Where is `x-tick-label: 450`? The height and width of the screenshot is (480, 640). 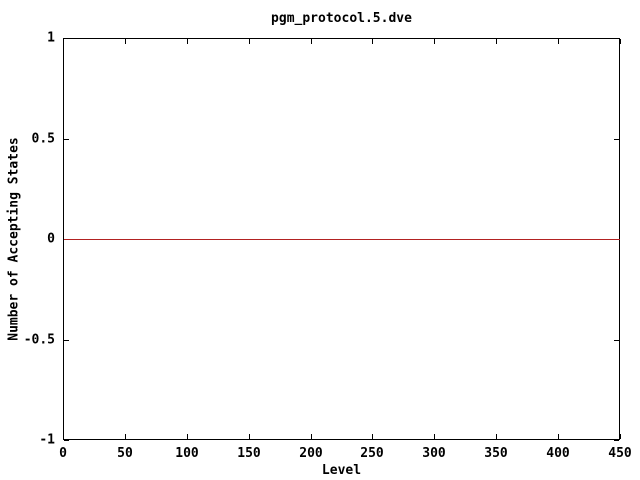 x-tick-label: 450 is located at coordinates (620, 453).